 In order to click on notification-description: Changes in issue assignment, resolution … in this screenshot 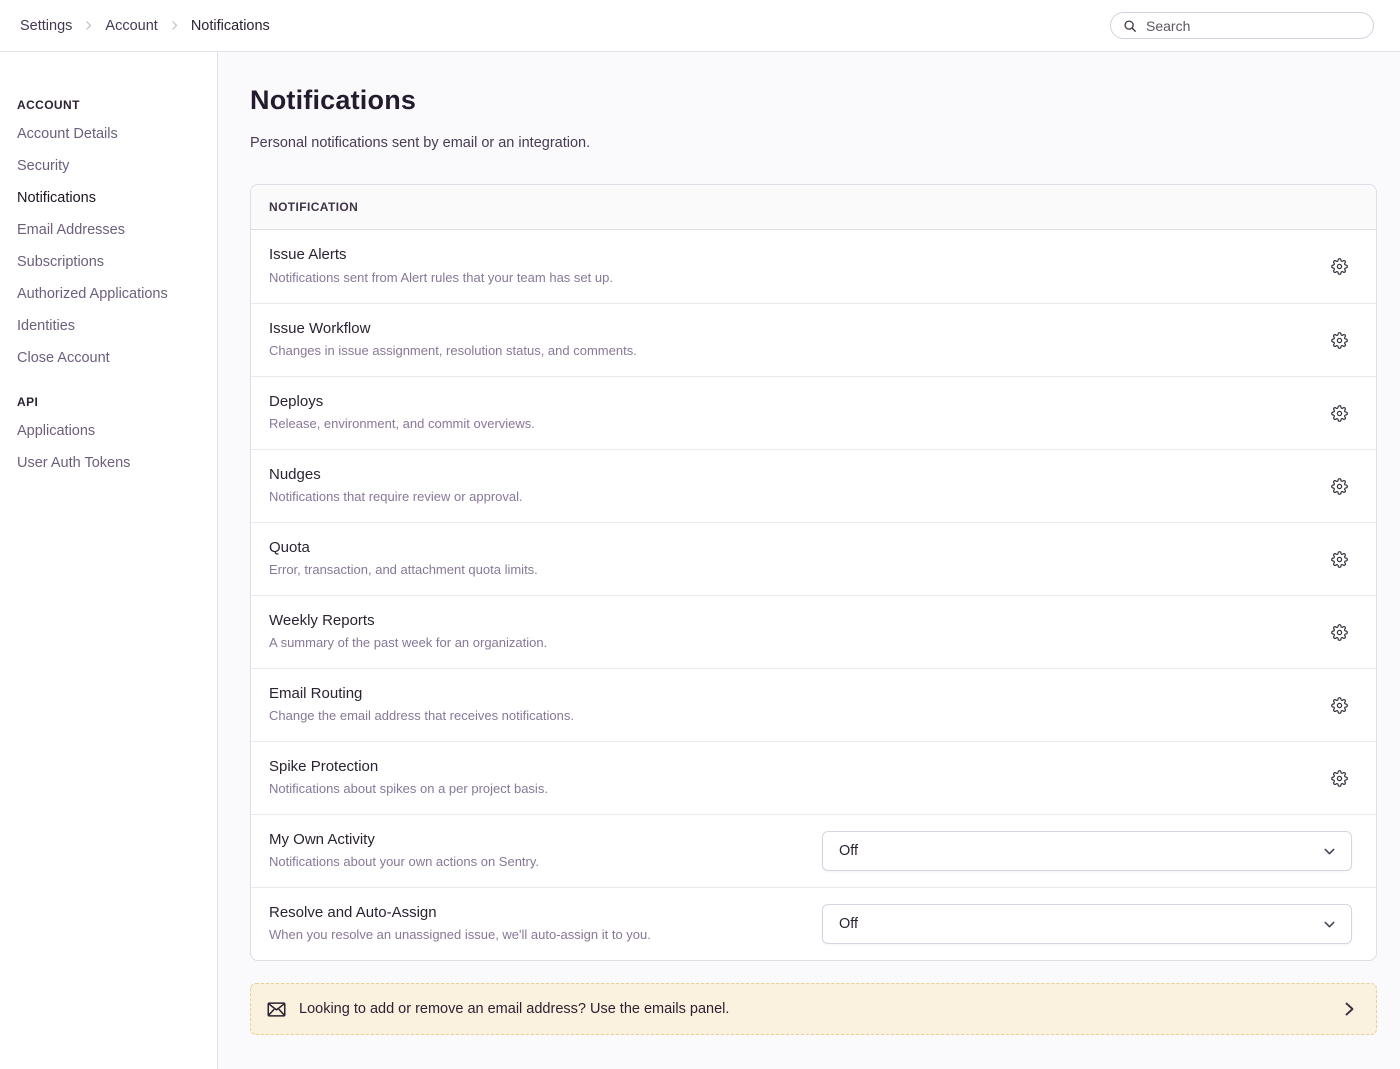, I will do `click(453, 351)`.